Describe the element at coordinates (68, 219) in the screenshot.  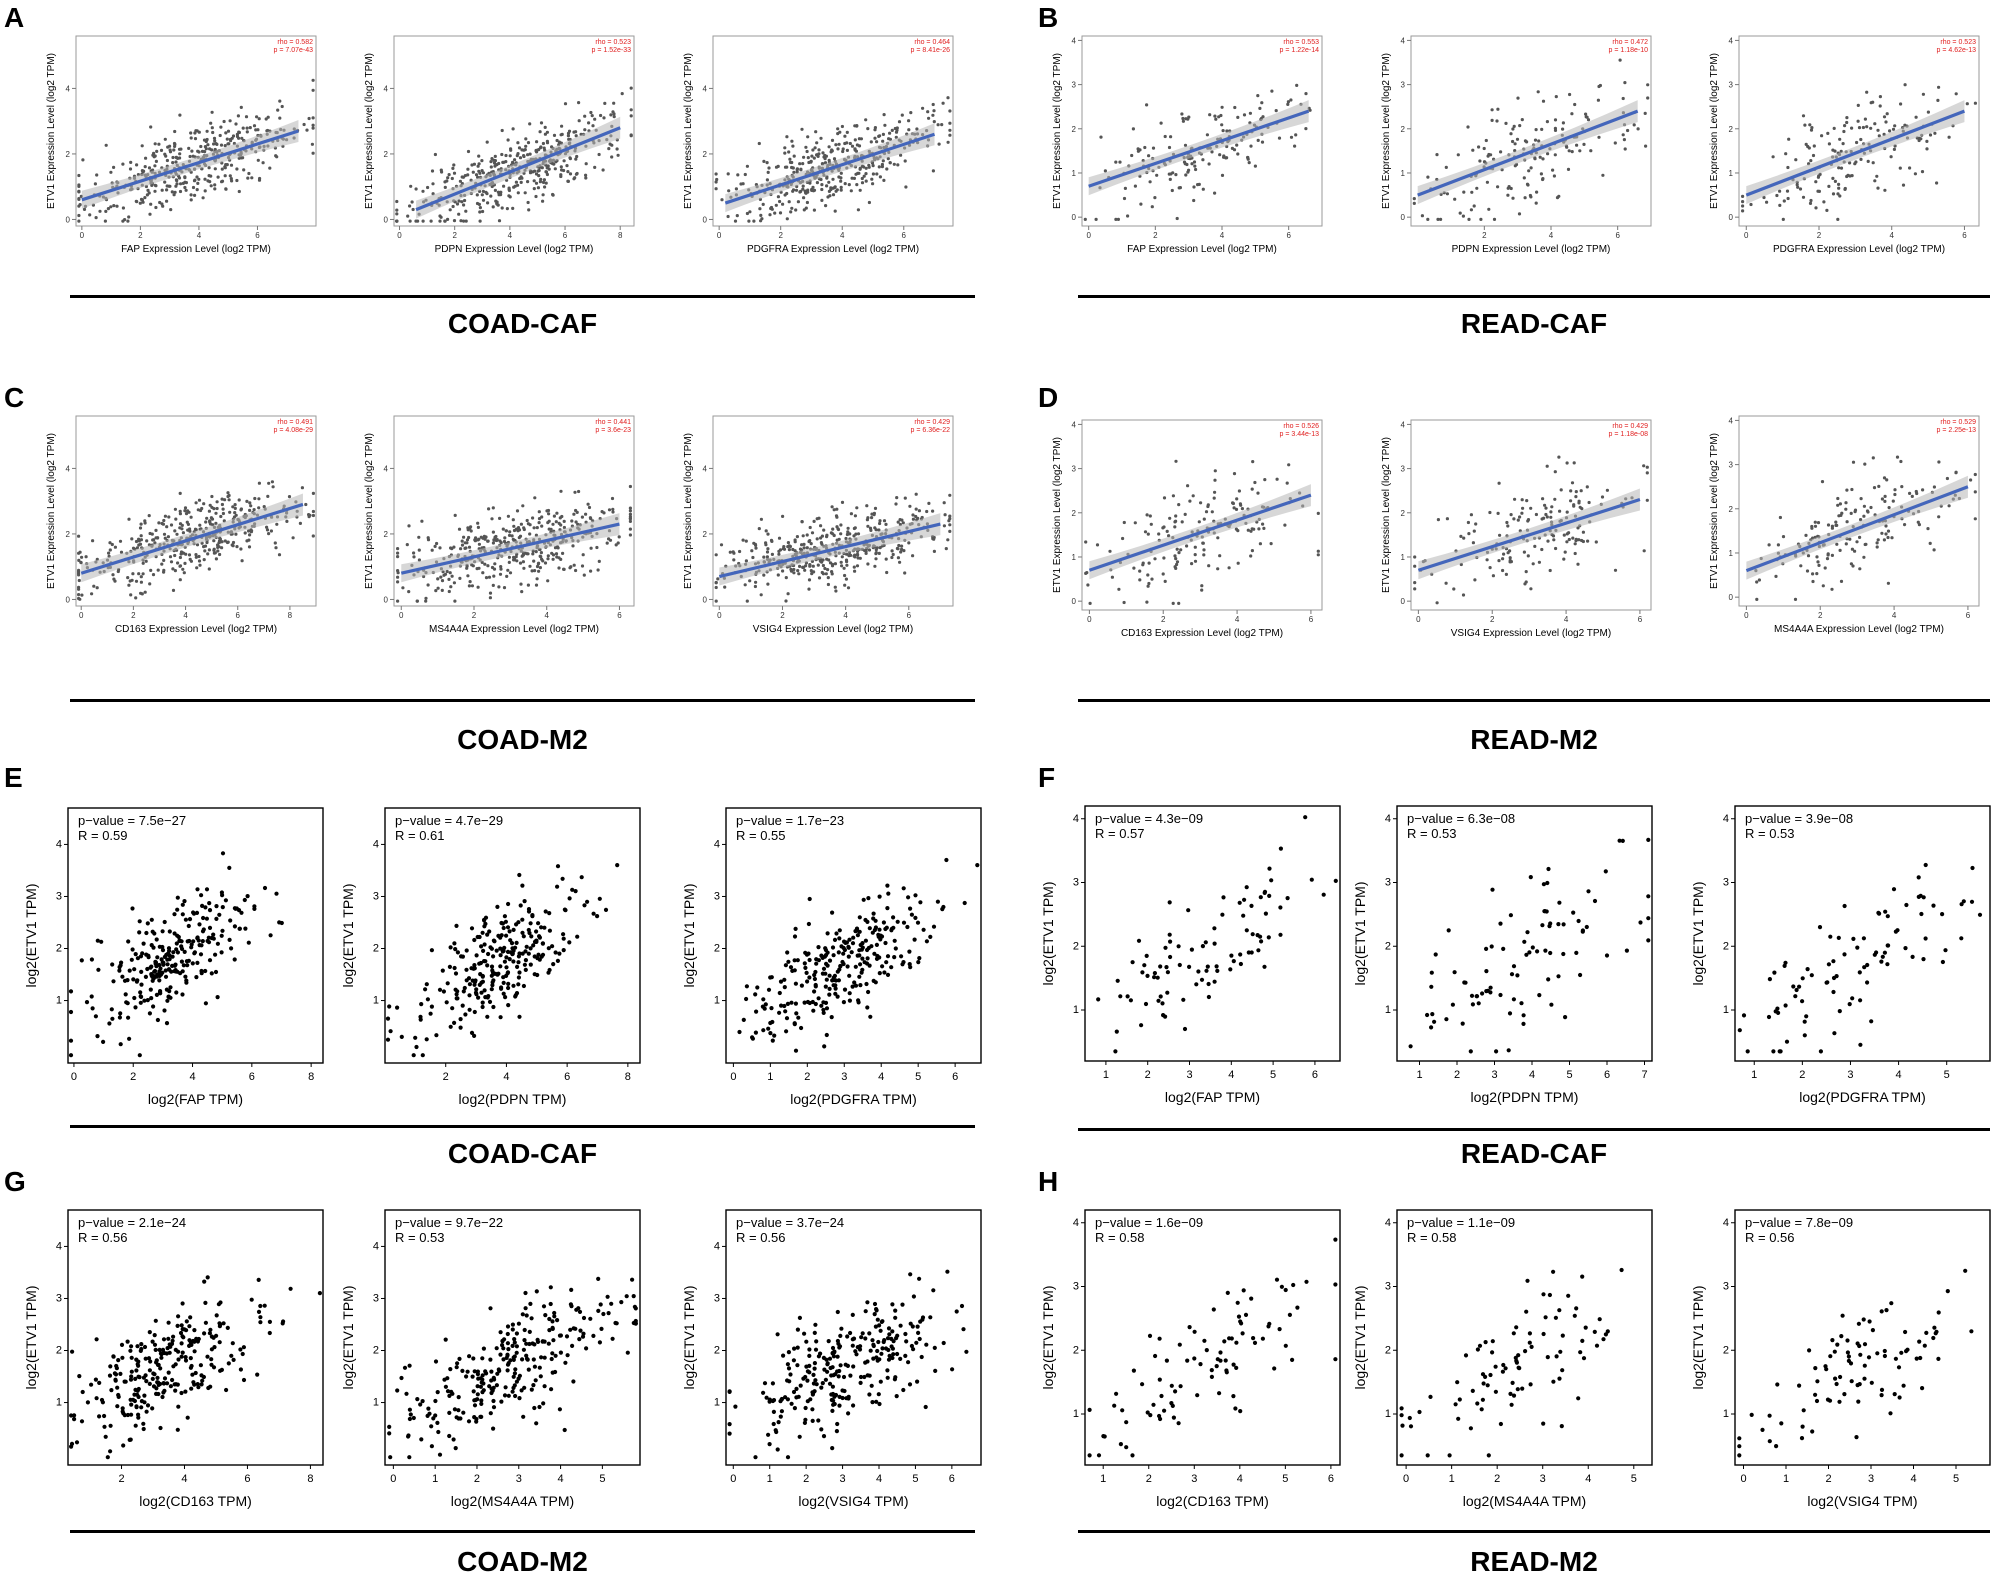
I see `y-tick-label: 0` at that location.